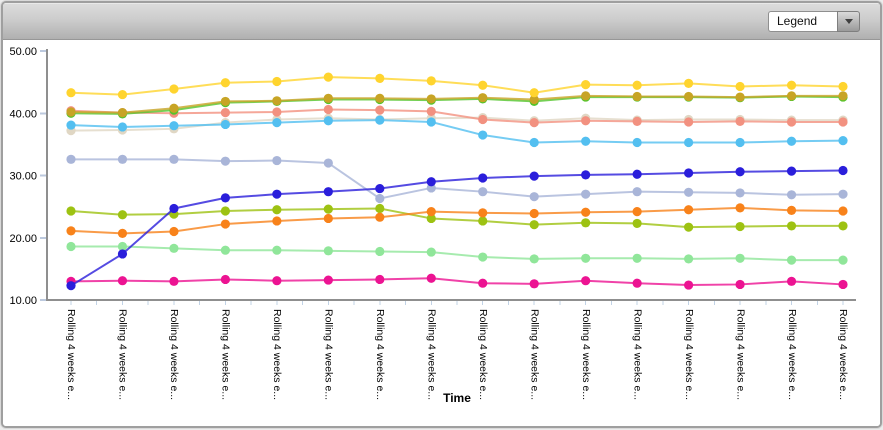  What do you see at coordinates (848, 21) in the screenshot?
I see `legend-dropdown-button` at bounding box center [848, 21].